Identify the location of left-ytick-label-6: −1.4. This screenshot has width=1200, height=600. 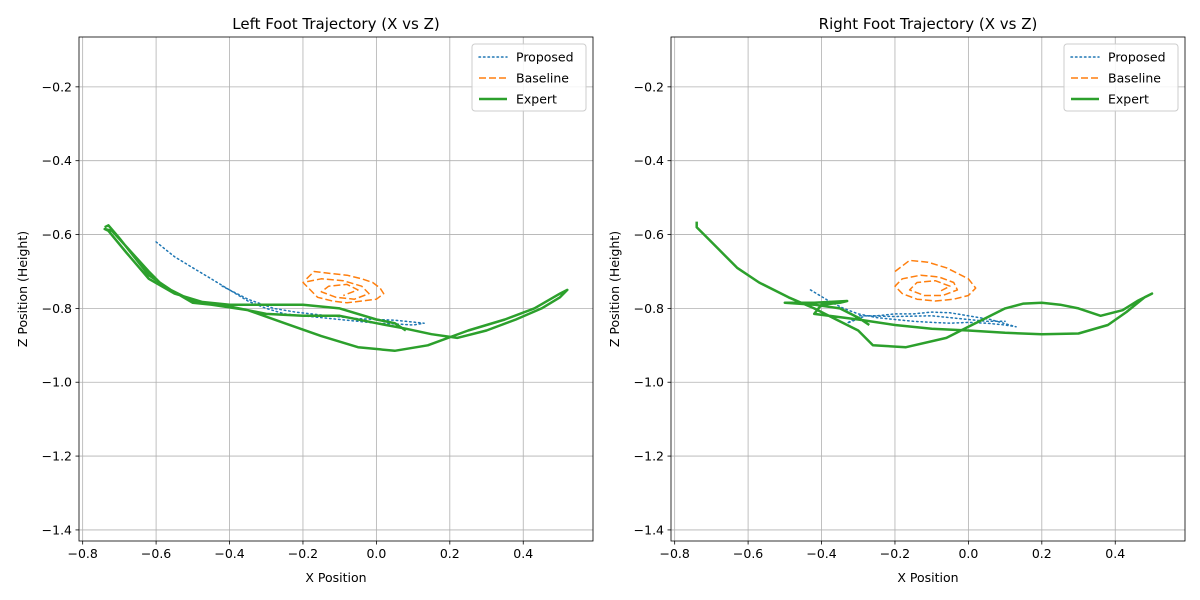
(57, 529).